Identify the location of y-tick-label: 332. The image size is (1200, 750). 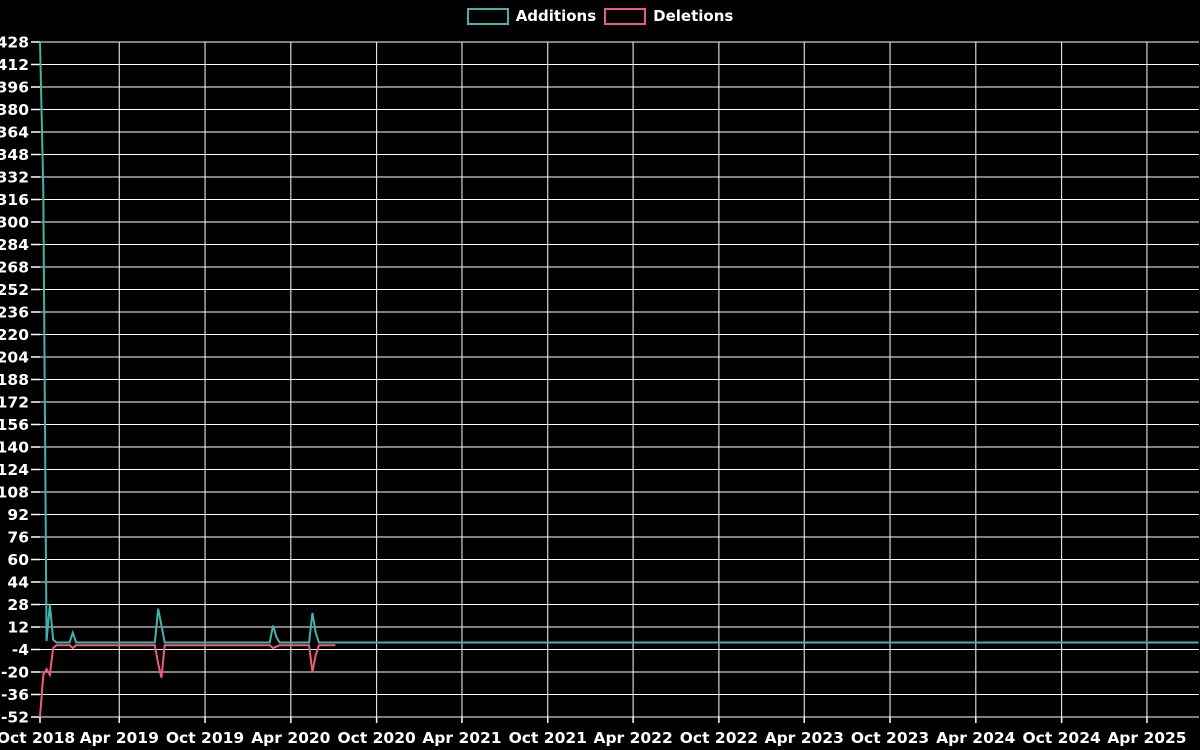
(14, 178).